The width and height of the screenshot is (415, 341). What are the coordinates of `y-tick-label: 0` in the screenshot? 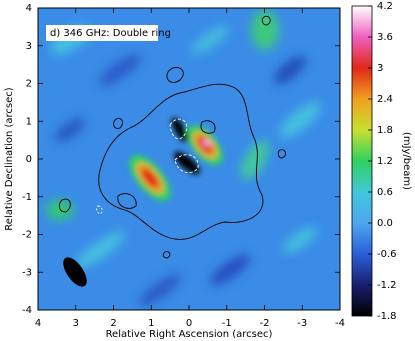 It's located at (29, 159).